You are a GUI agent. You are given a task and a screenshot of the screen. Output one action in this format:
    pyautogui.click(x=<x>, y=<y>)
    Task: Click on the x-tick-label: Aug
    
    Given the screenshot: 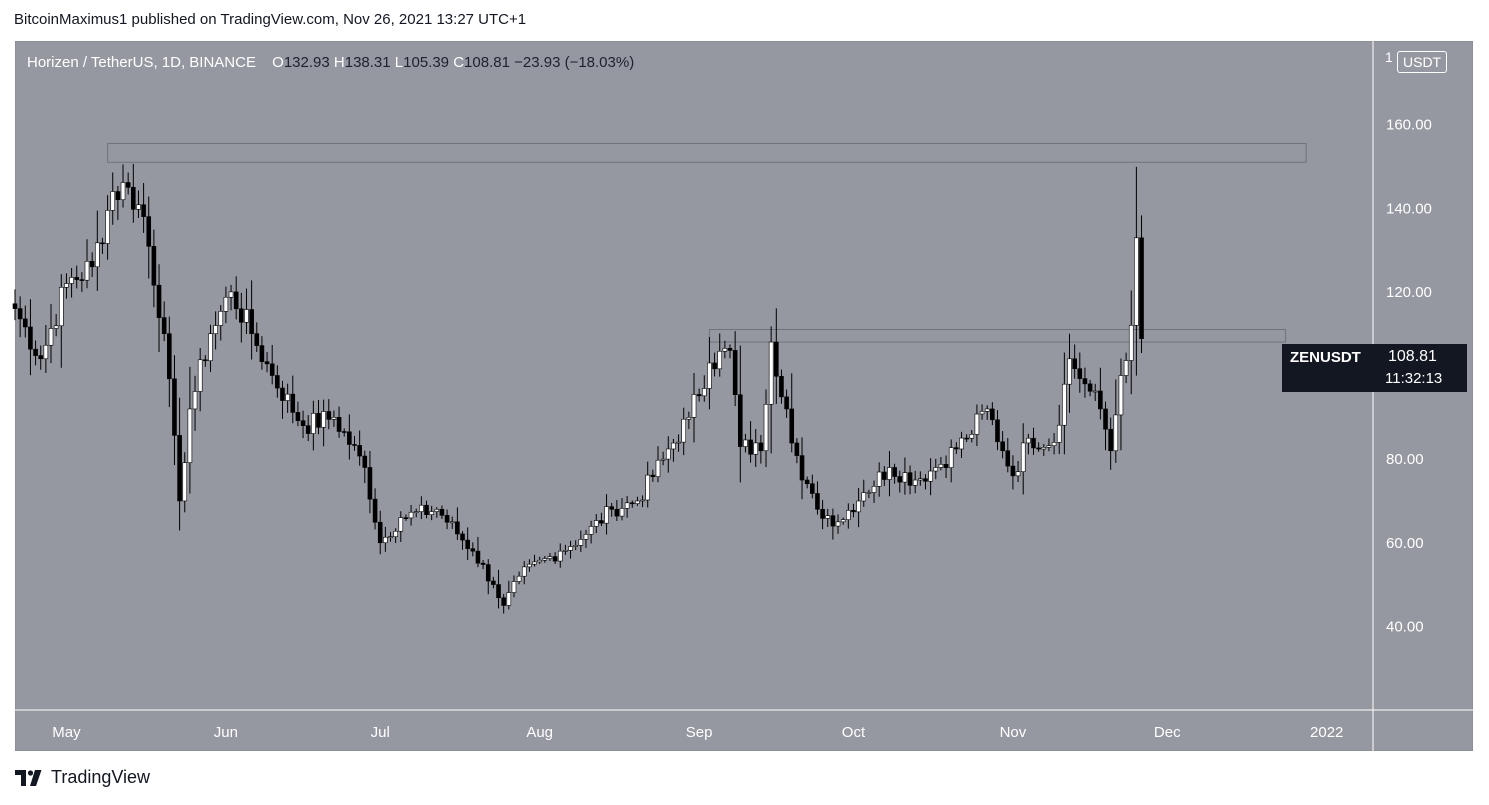 What is the action you would take?
    pyautogui.click(x=539, y=732)
    